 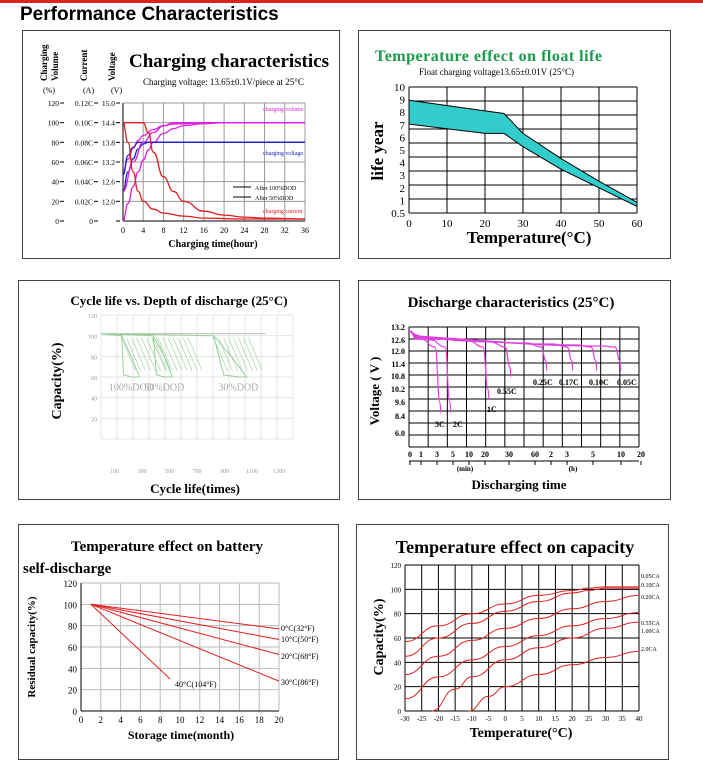 What do you see at coordinates (551, 454) in the screenshot?
I see `x-tick-label: 2` at bounding box center [551, 454].